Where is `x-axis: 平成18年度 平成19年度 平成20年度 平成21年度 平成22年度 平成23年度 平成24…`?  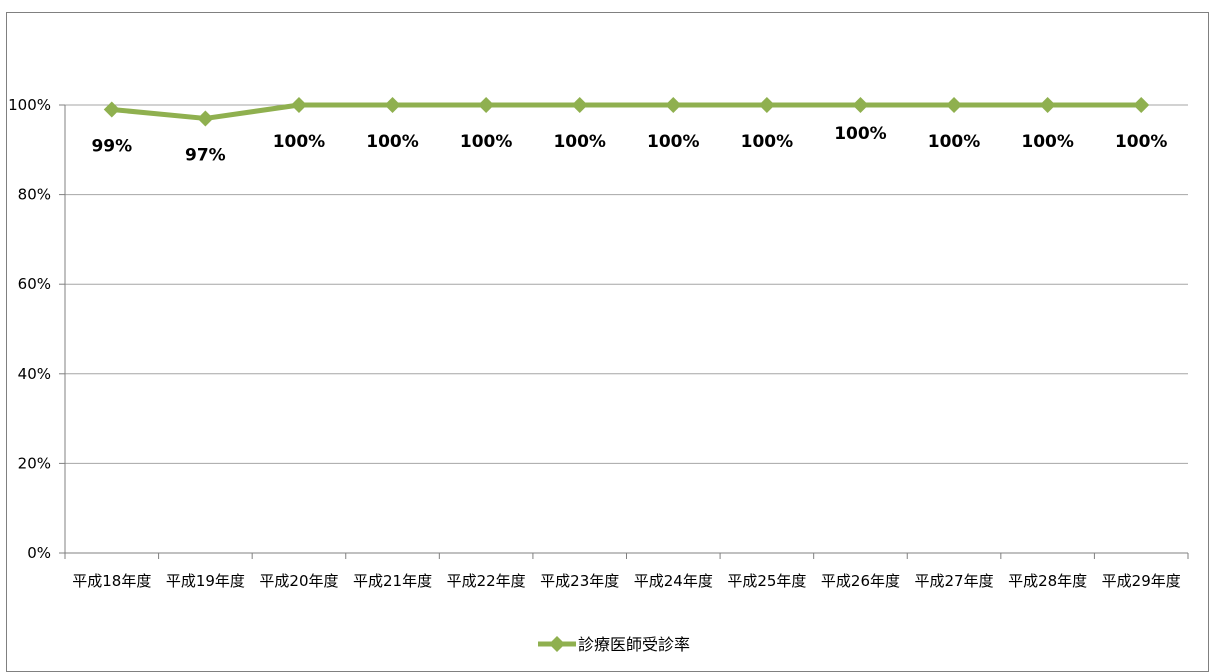 x-axis: 平成18年度 平成19年度 平成20年度 平成21年度 平成22年度 平成23年度 平成24… is located at coordinates (626, 571).